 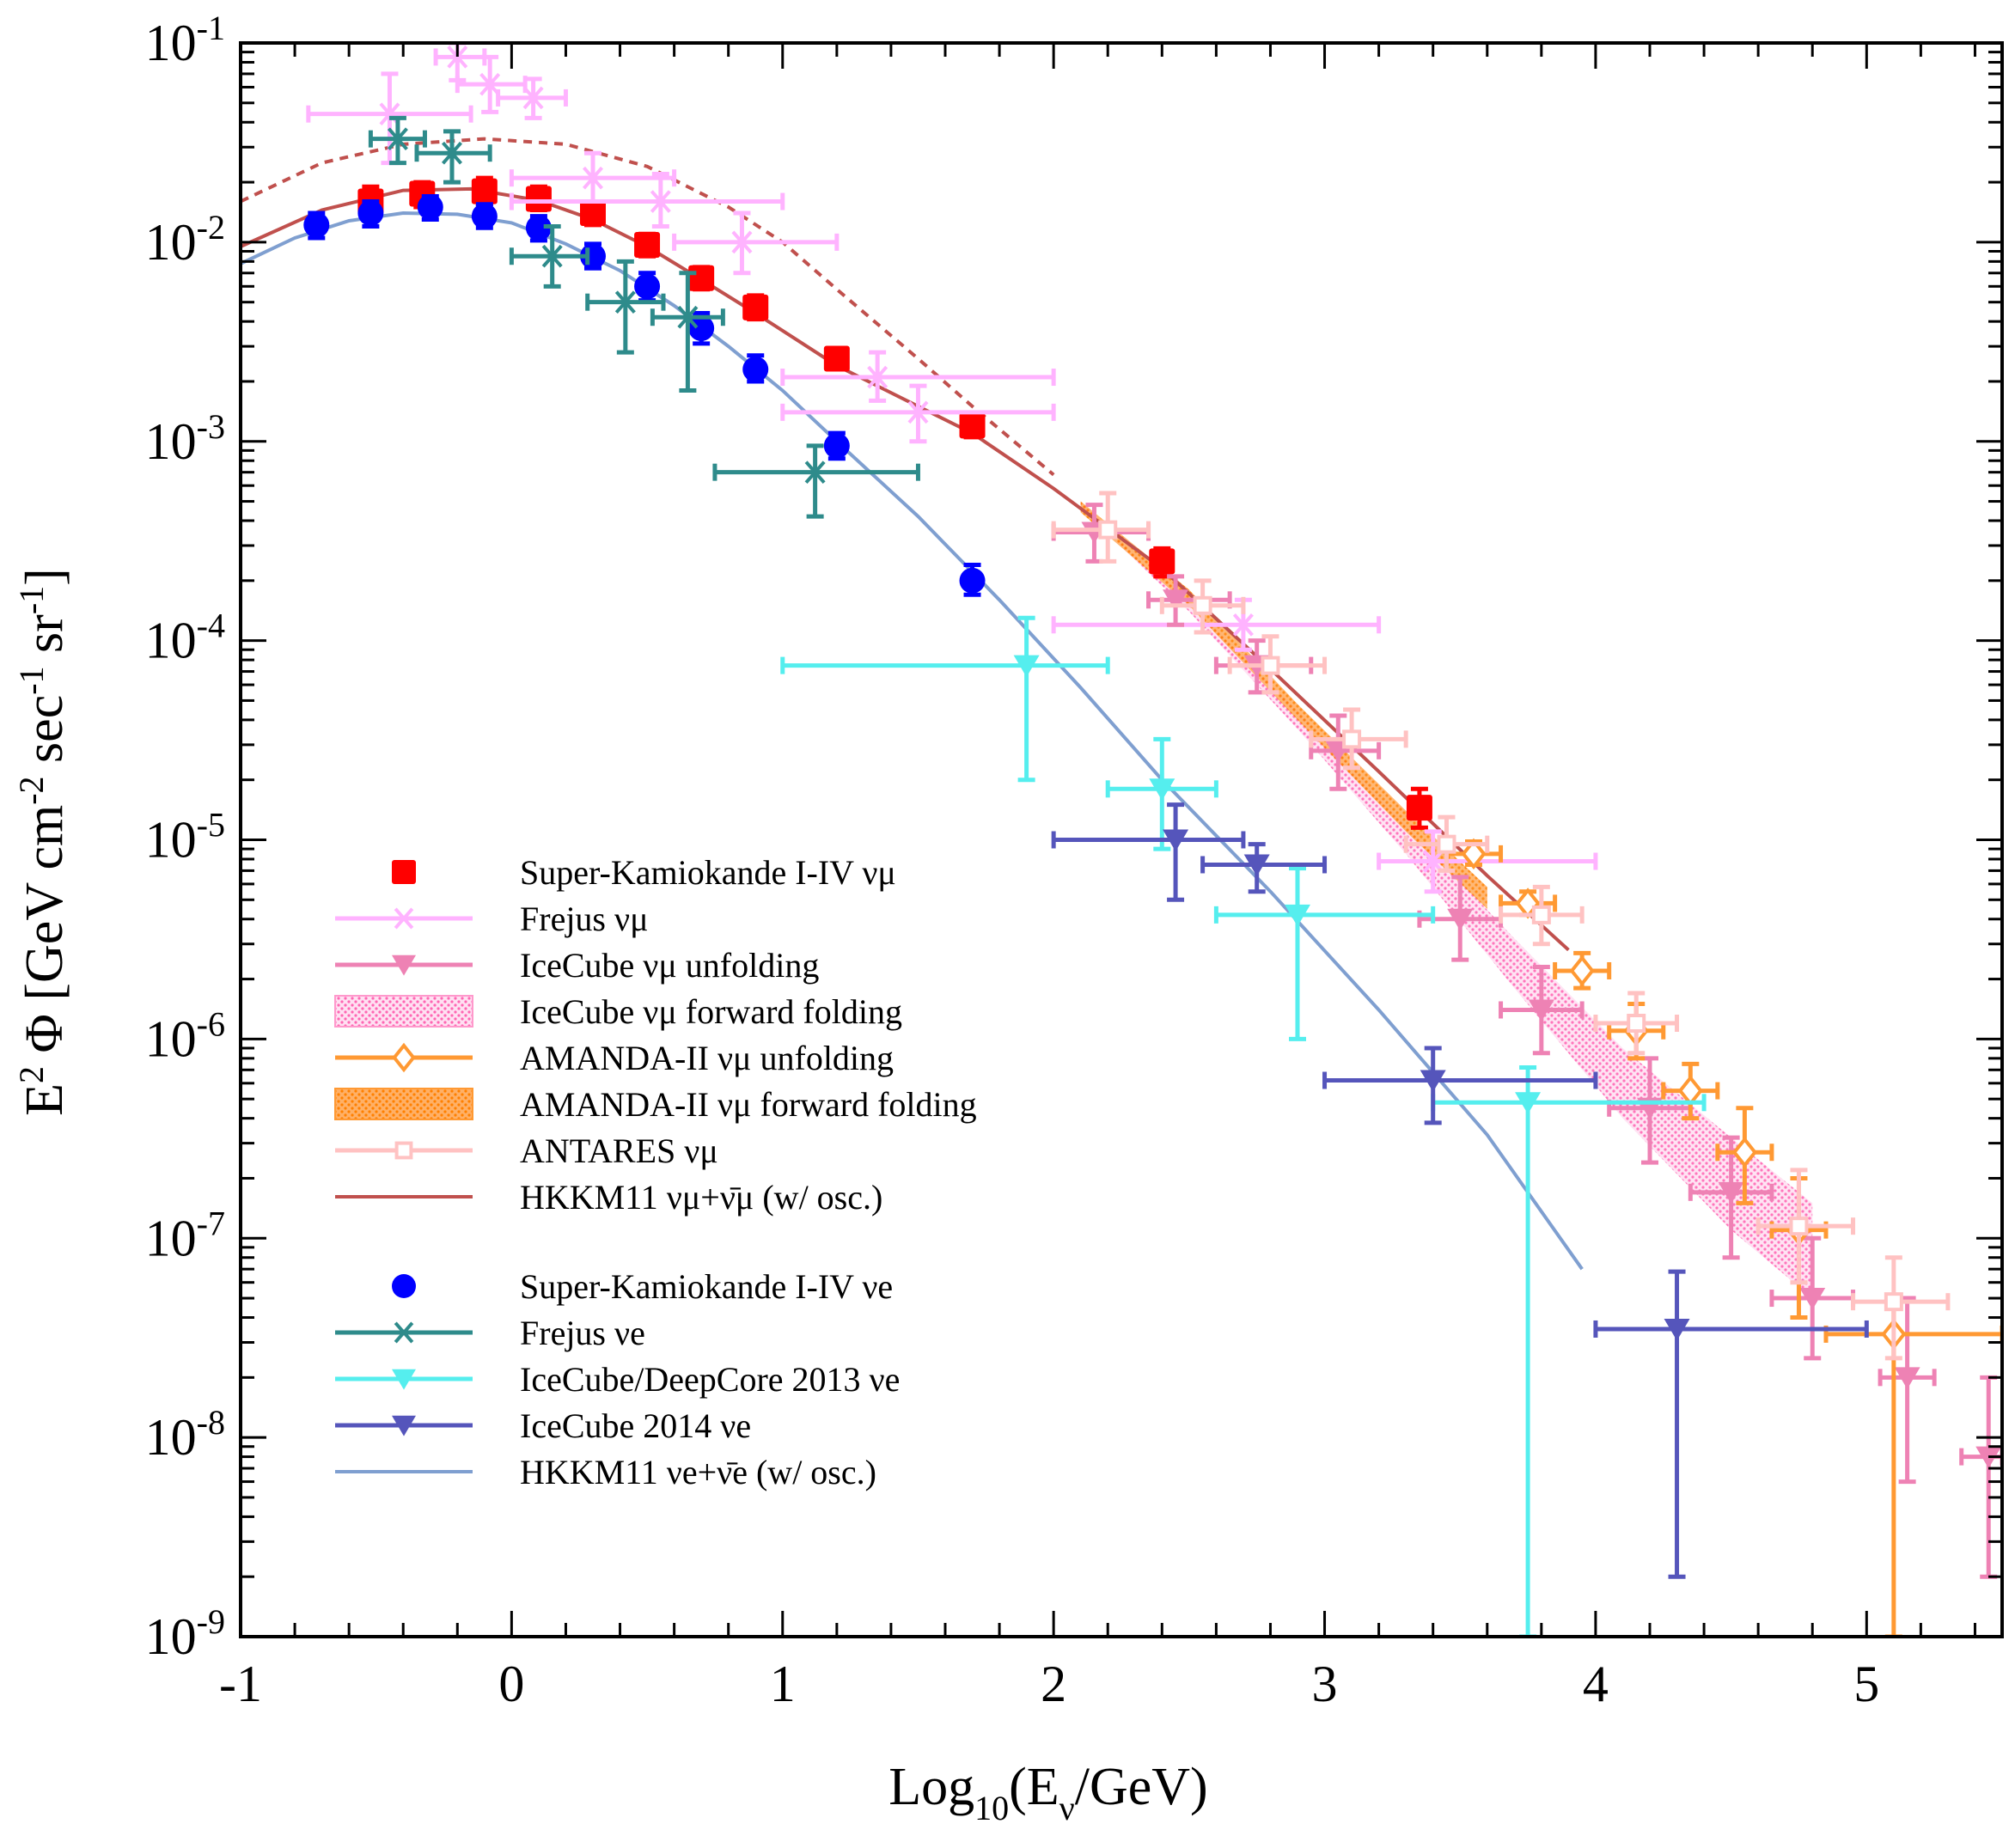 What do you see at coordinates (707, 1058) in the screenshot?
I see `legend-label: AMANDA-II νμ unfolding` at bounding box center [707, 1058].